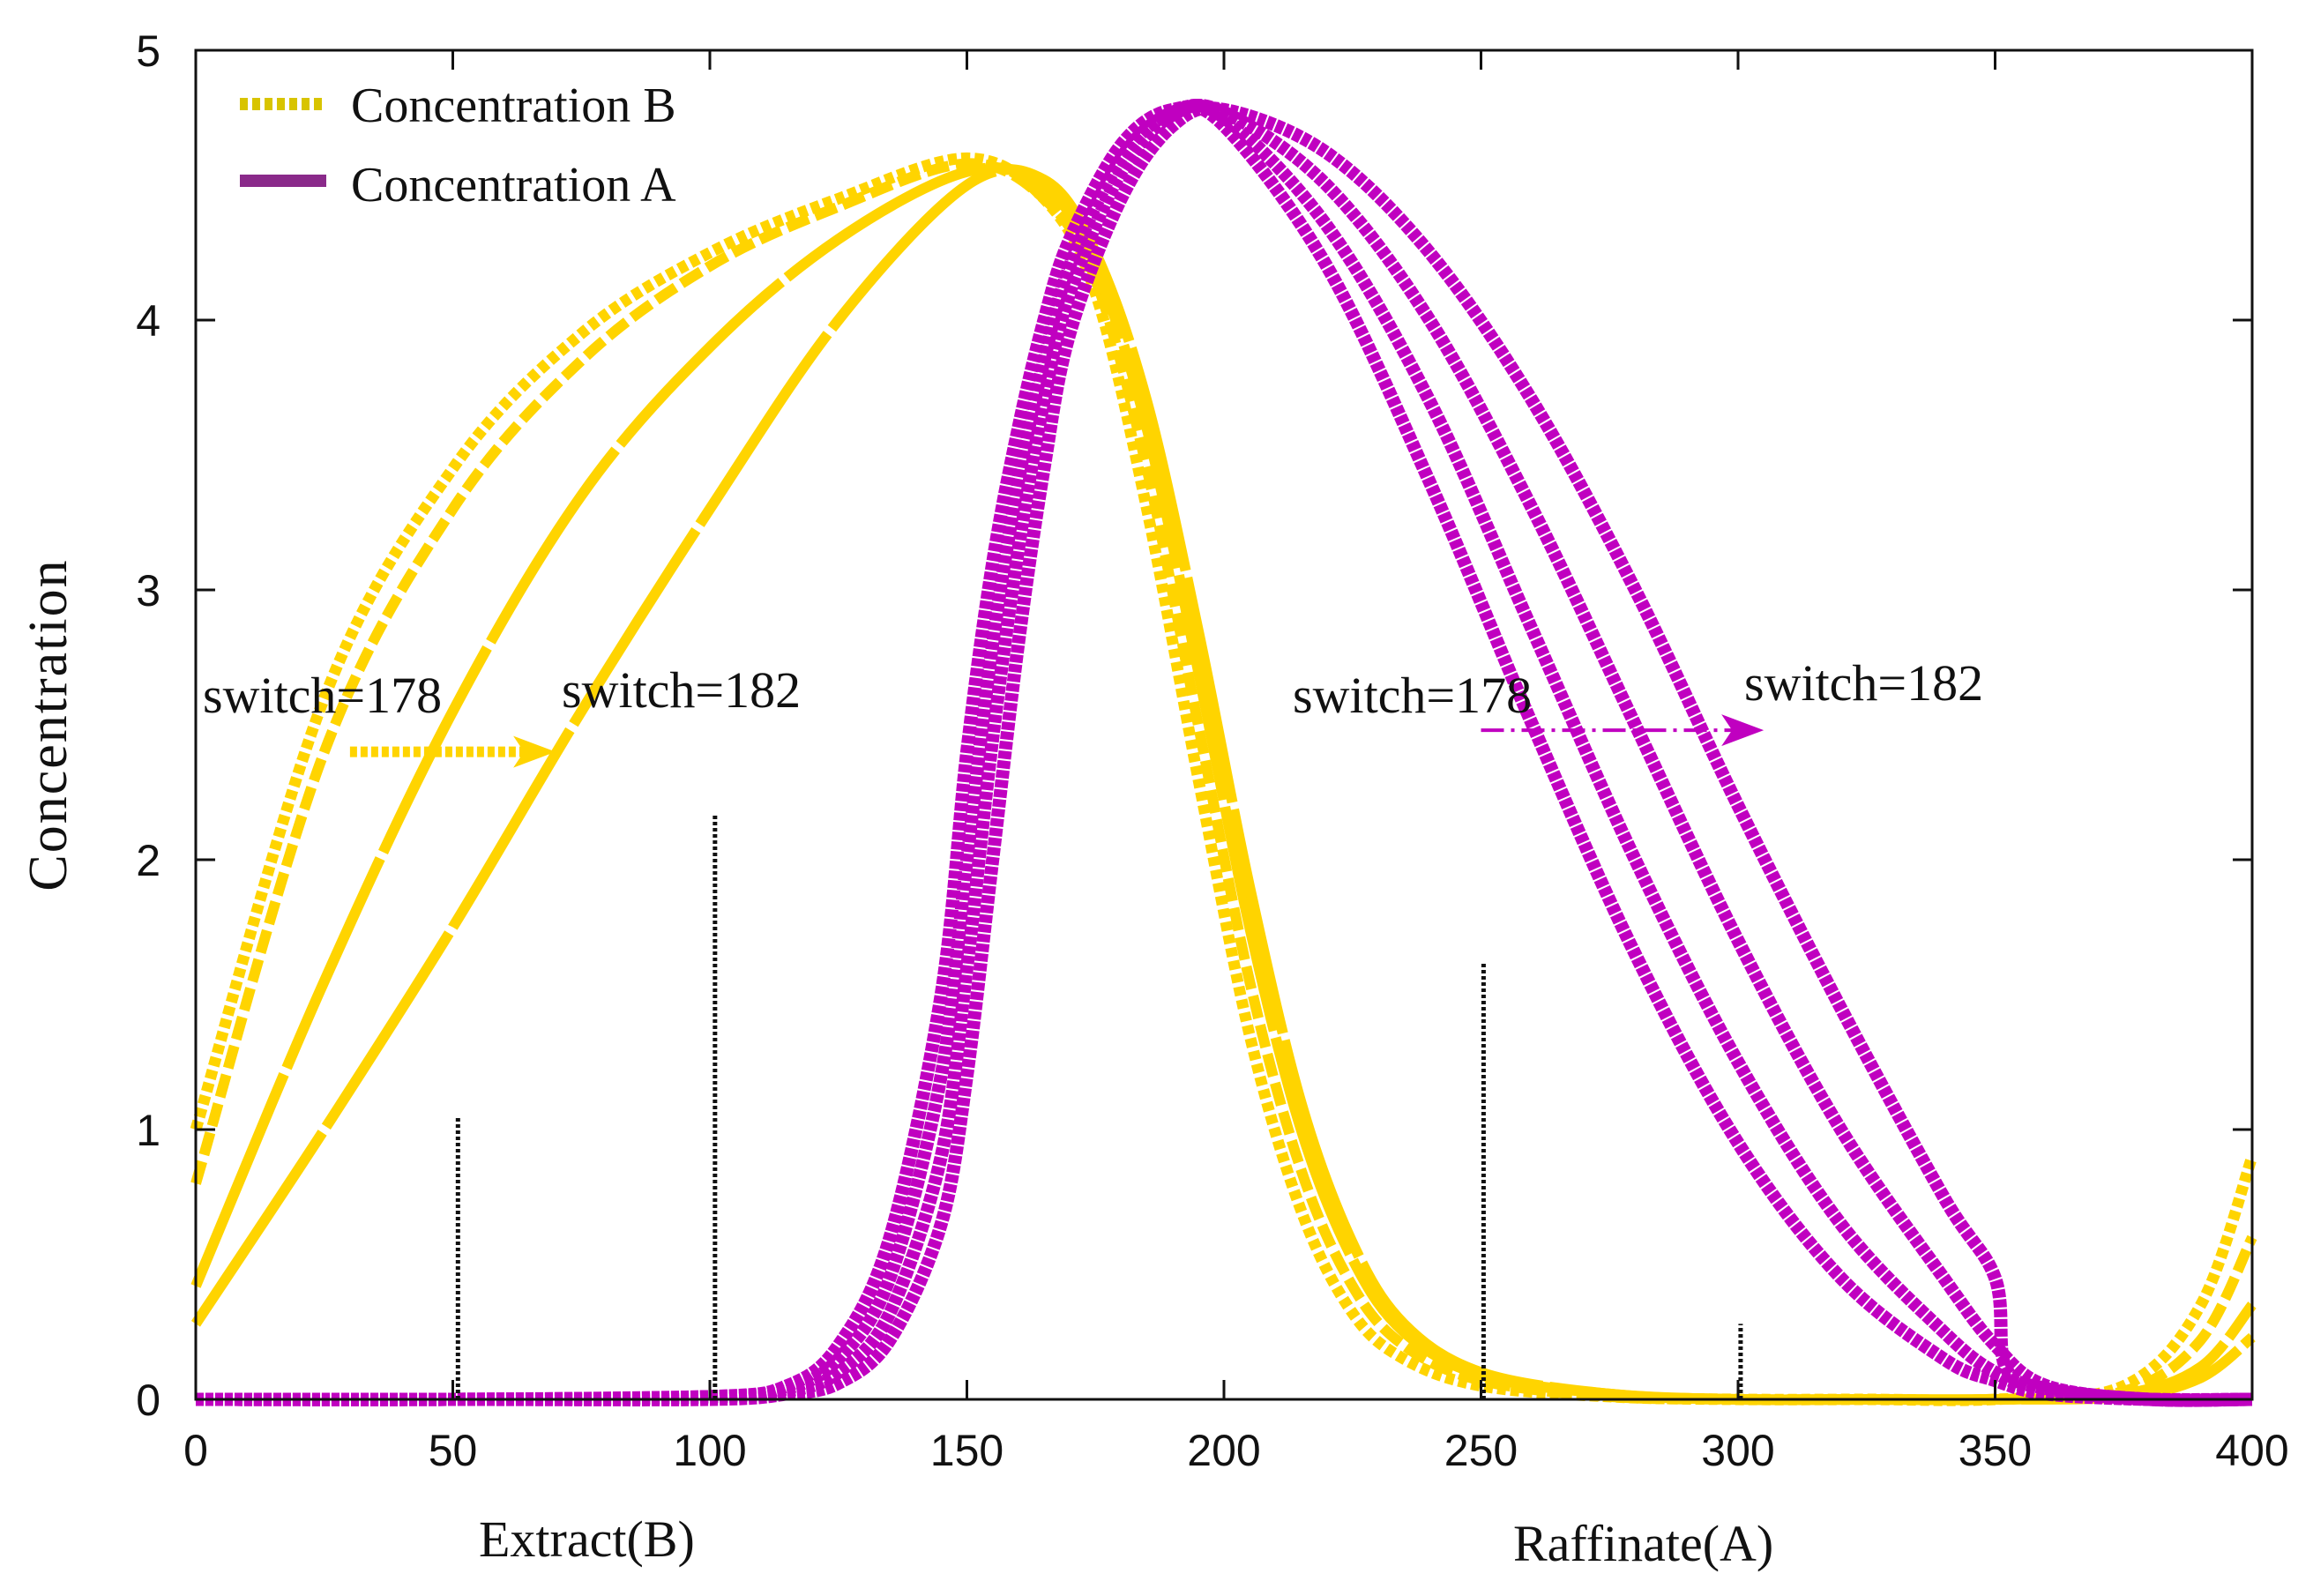 This screenshot has width=2313, height=1596. What do you see at coordinates (1643, 1543) in the screenshot?
I see `x-axis-label-raffinate: Raffinate(A)` at bounding box center [1643, 1543].